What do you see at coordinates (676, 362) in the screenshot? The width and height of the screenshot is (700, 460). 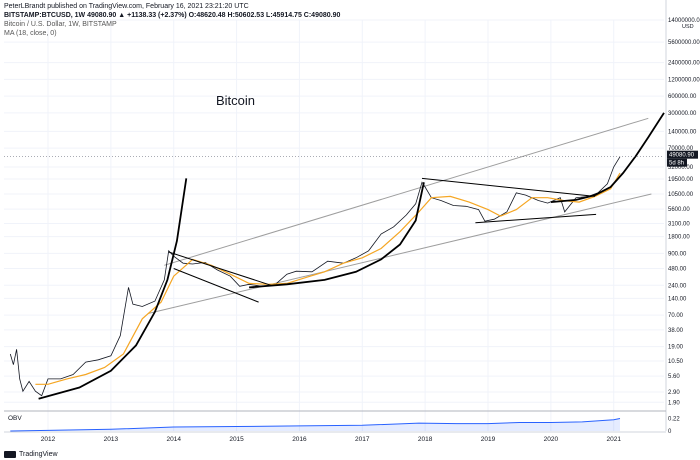 I see `y-tick-label: 10.50` at bounding box center [676, 362].